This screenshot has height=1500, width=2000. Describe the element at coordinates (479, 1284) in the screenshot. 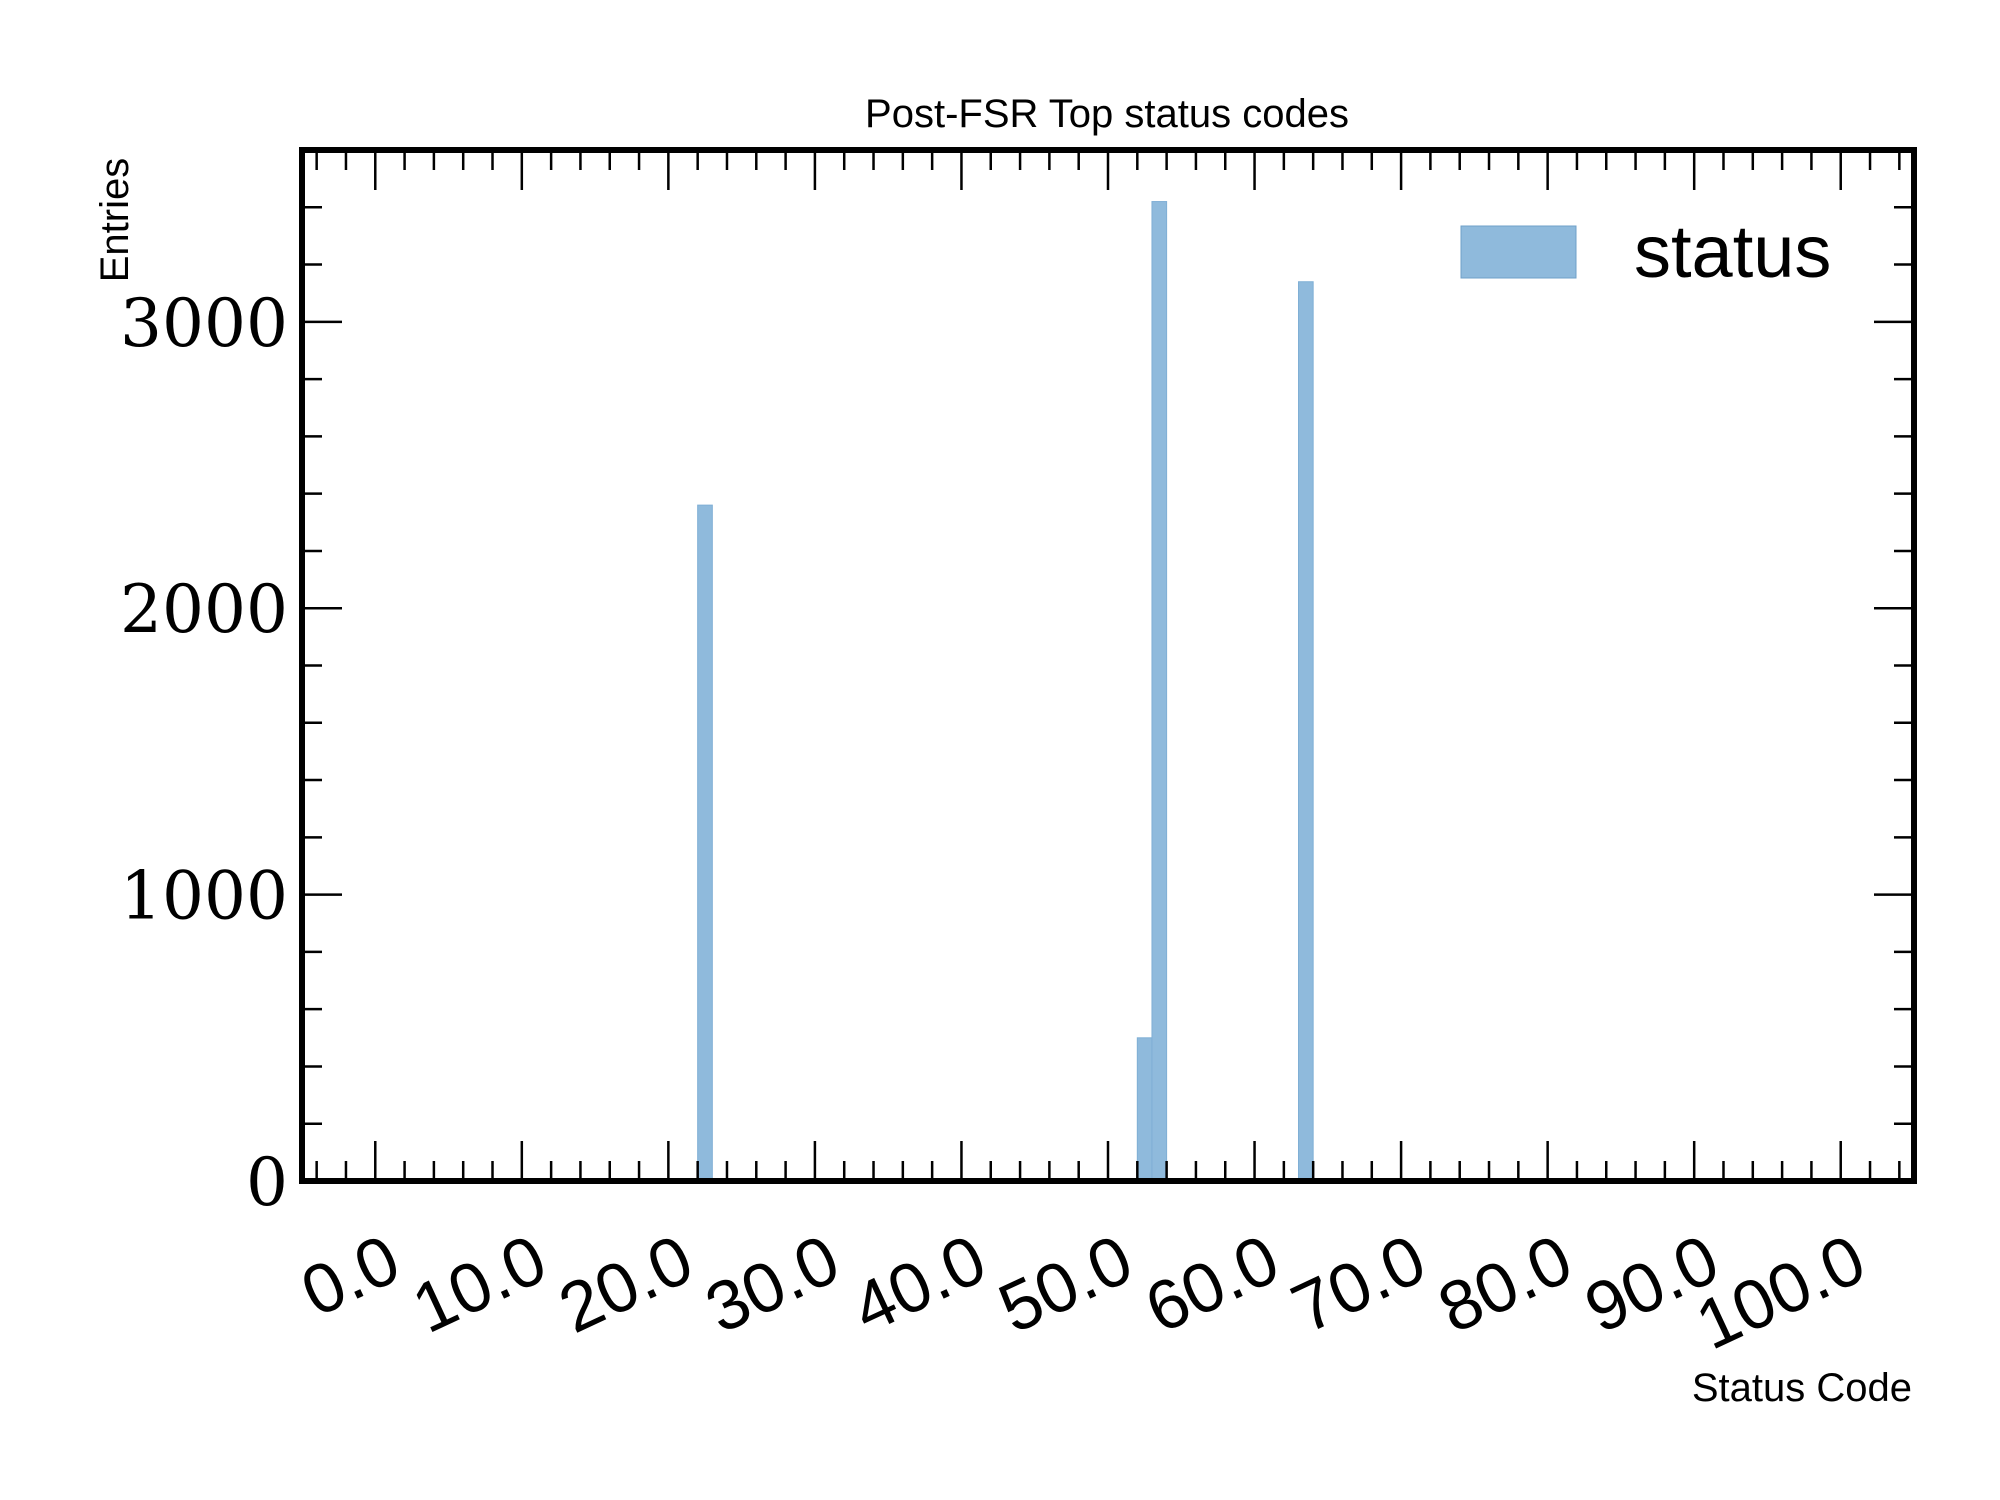

I see `x-tick-label: 10.0` at that location.